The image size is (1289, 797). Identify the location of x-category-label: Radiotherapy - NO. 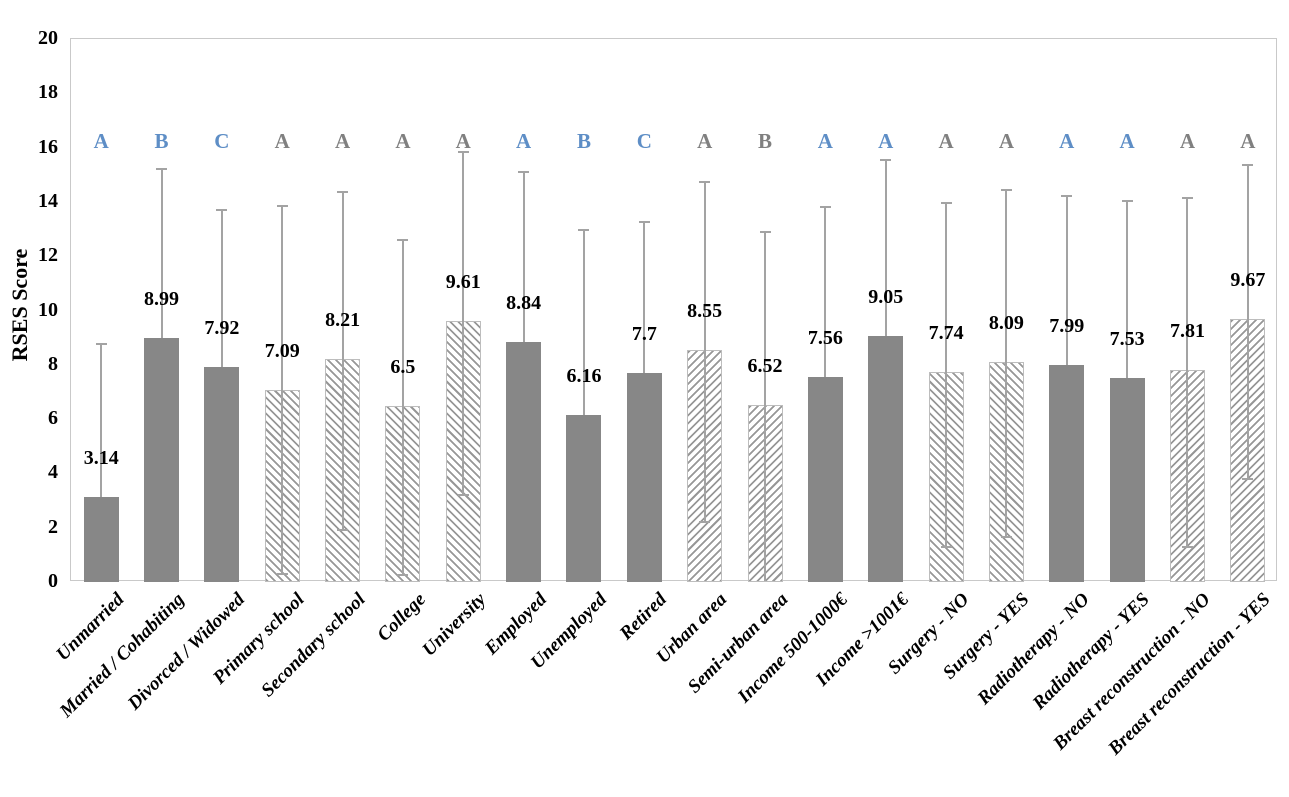
(1033, 649).